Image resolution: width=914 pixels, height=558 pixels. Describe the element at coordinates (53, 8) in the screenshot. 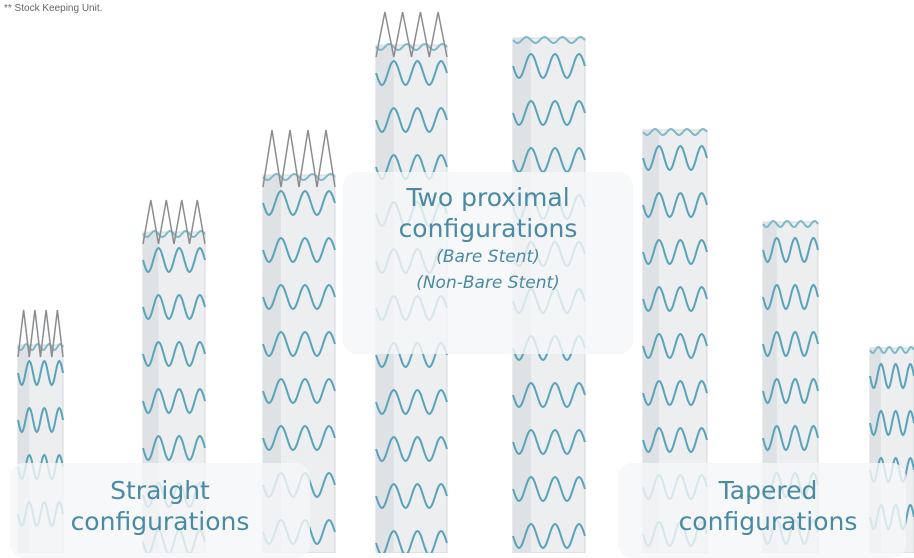

I see `footnote: ** Stock Keeping Unit.` at that location.